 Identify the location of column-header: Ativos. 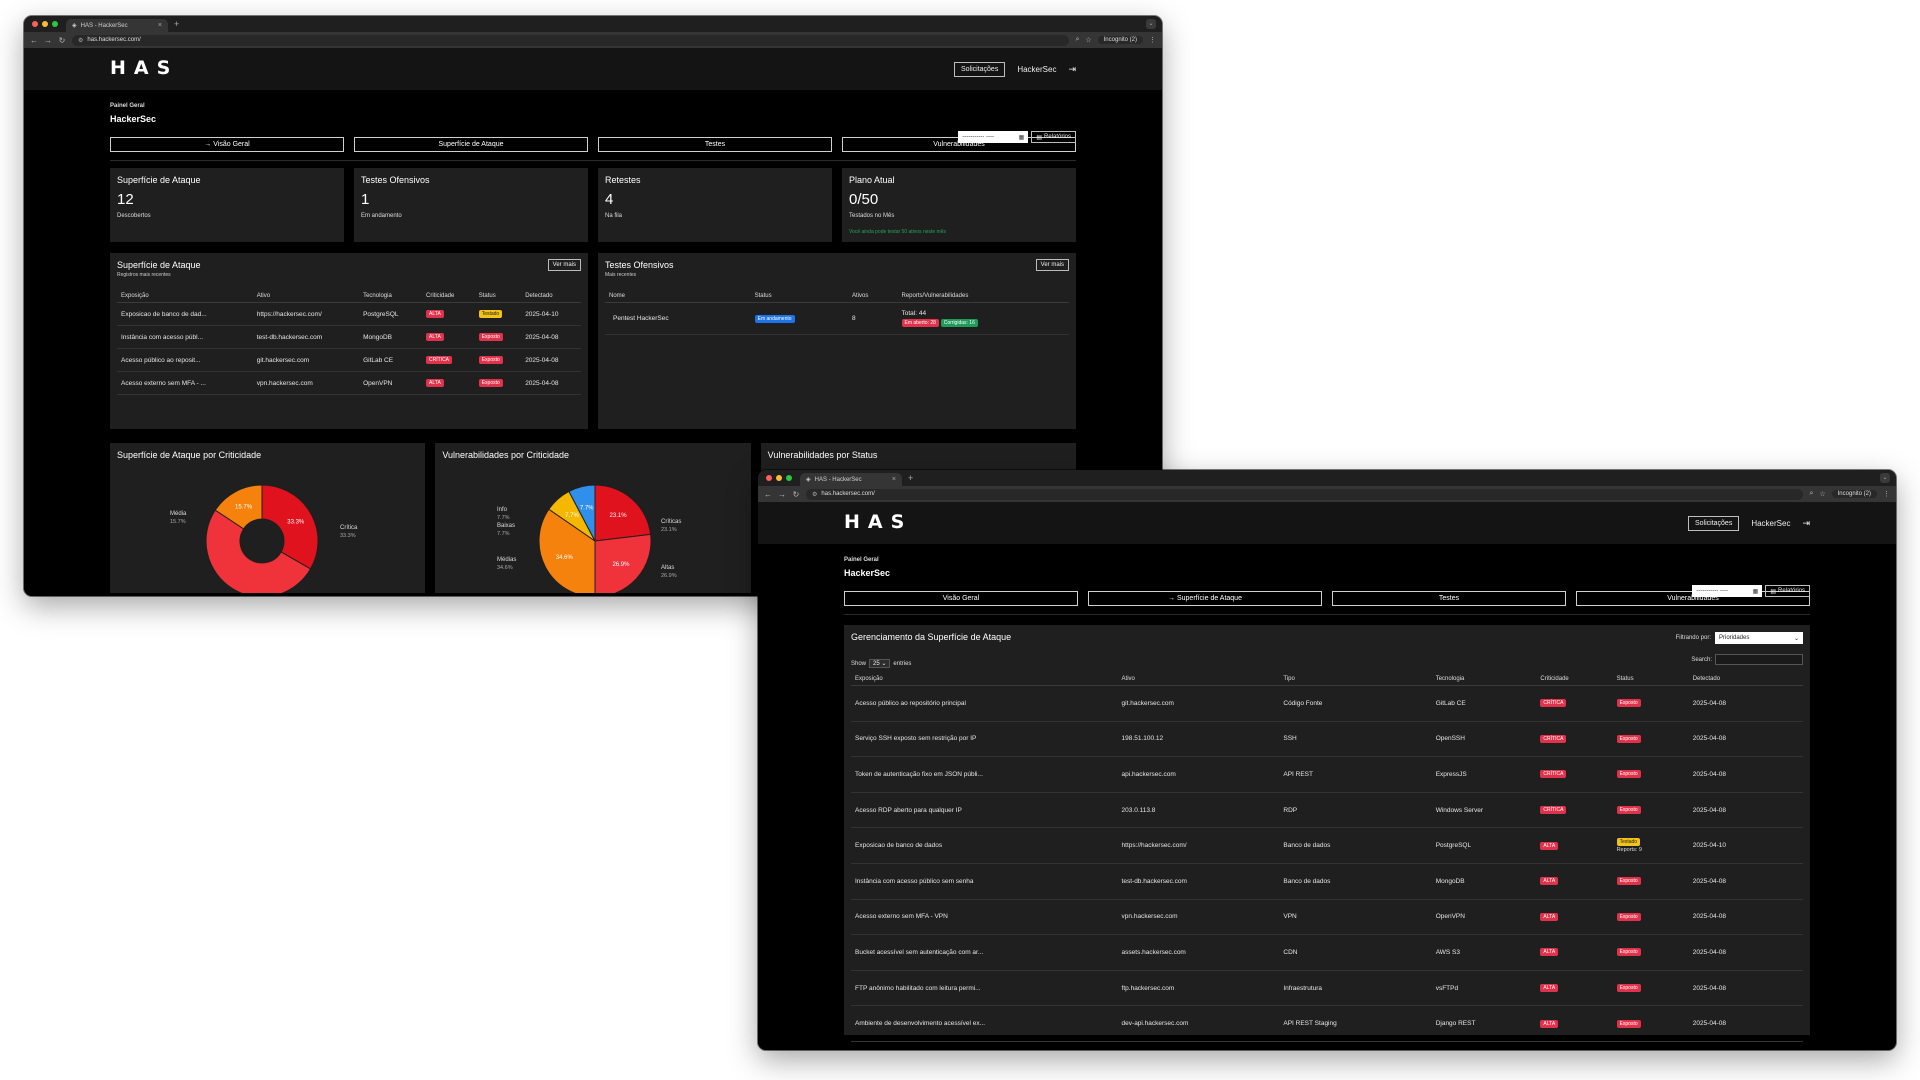
(873, 296).